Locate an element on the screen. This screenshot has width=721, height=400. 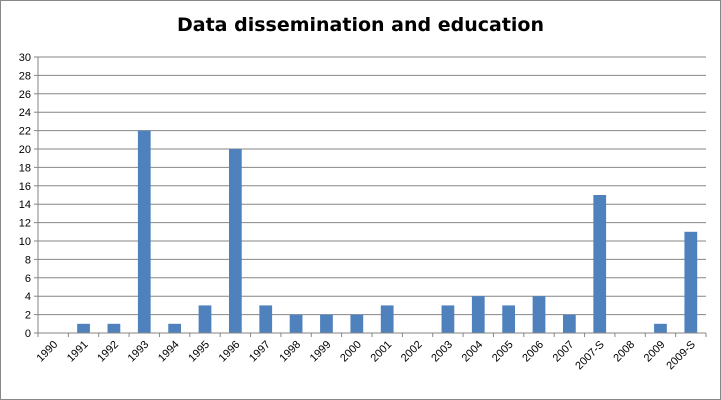
x-tick-label: 1996 is located at coordinates (230, 352).